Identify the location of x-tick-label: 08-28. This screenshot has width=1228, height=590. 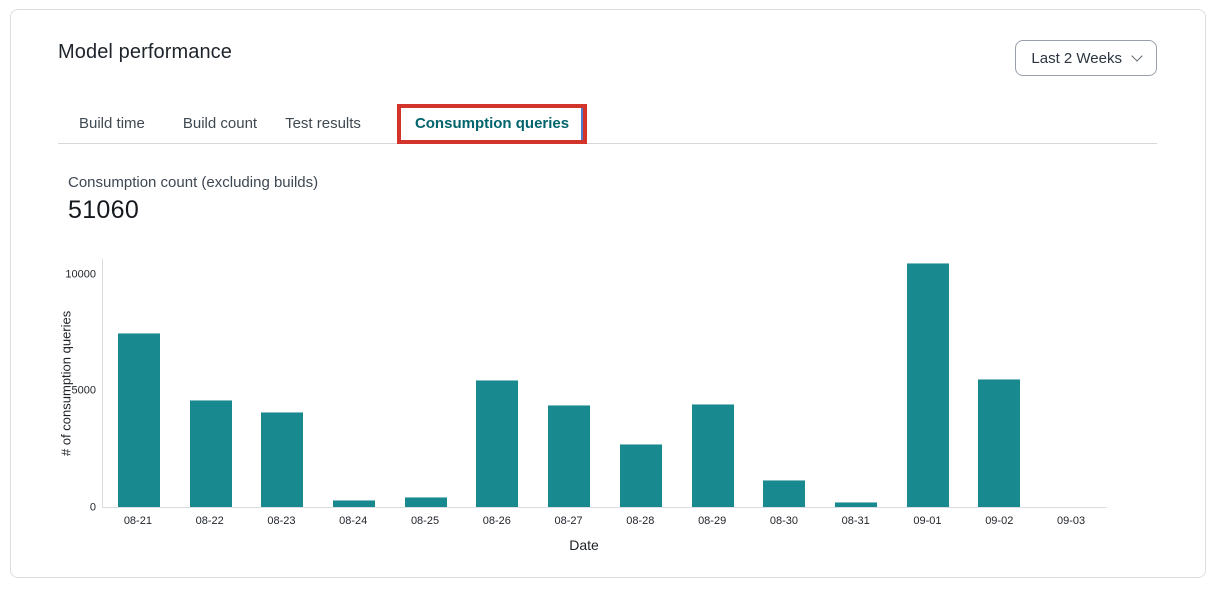
(640, 521).